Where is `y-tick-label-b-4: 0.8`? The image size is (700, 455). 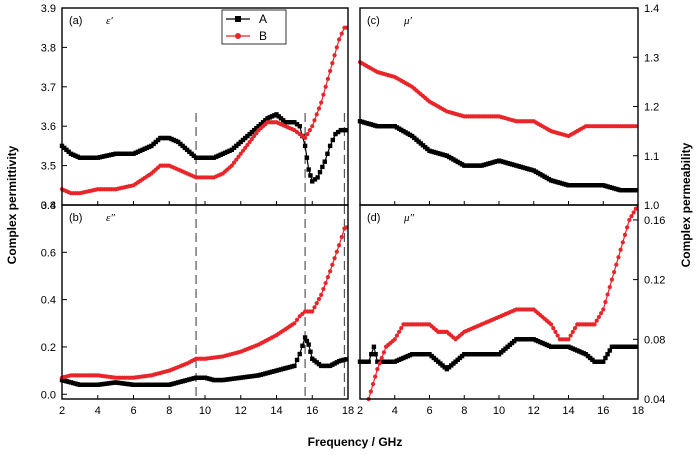
y-tick-label-b-4: 0.8 is located at coordinates (48, 206).